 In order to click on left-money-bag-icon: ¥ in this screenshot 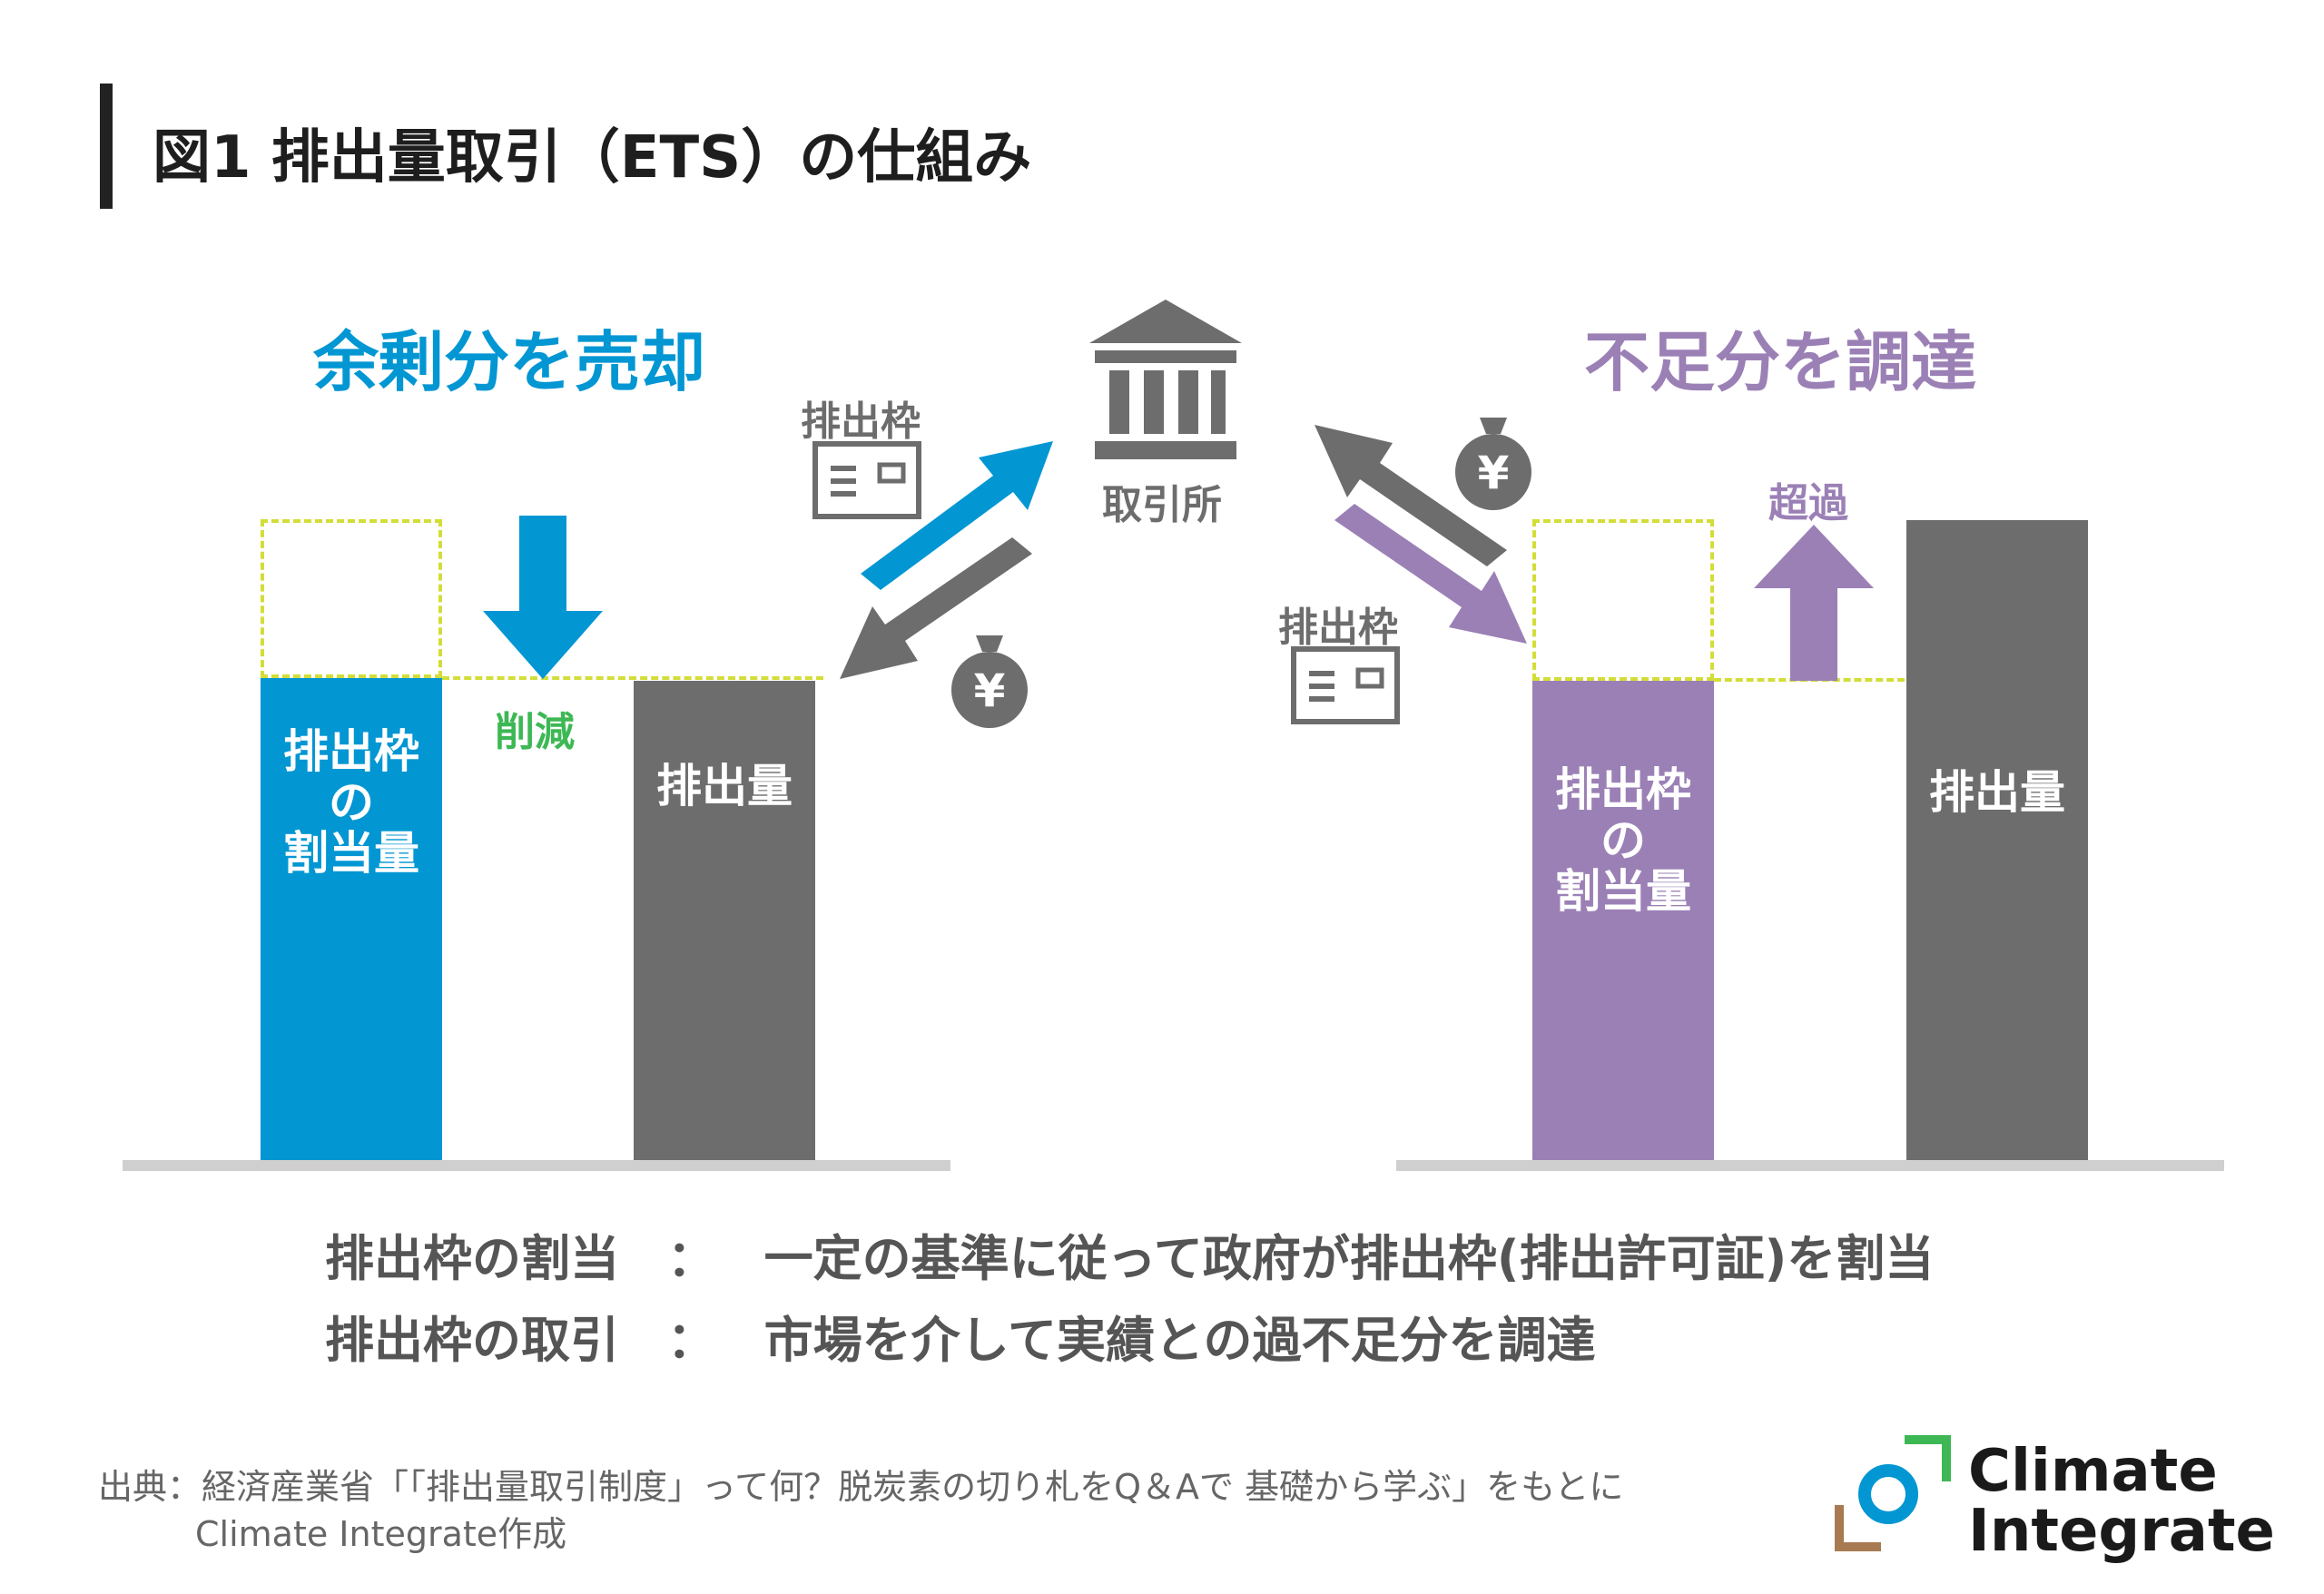, I will do `click(989, 681)`.